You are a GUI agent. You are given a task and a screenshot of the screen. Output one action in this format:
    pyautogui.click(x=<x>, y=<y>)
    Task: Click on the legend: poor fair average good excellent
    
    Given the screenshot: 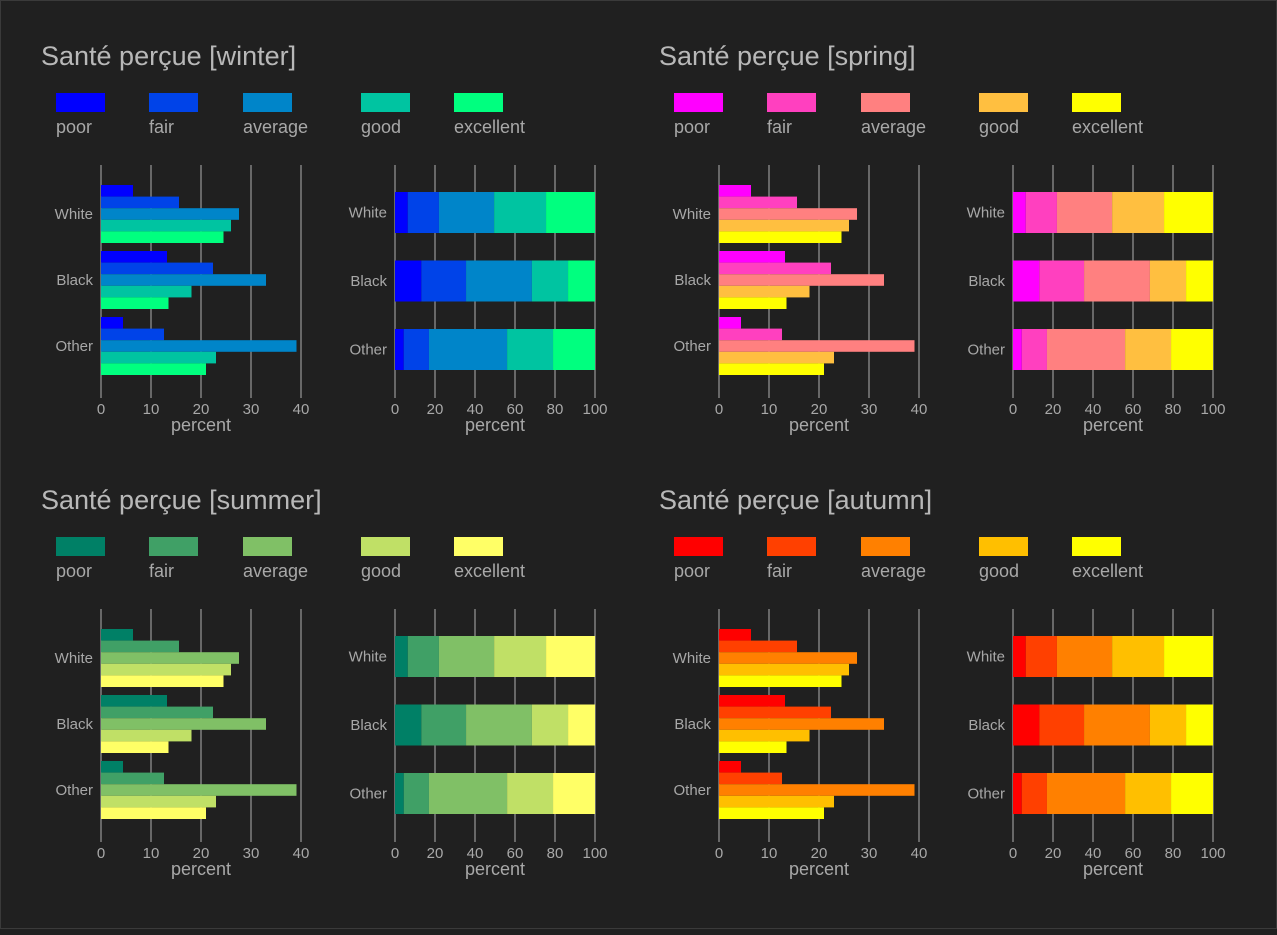 What is the action you would take?
    pyautogui.click(x=908, y=115)
    